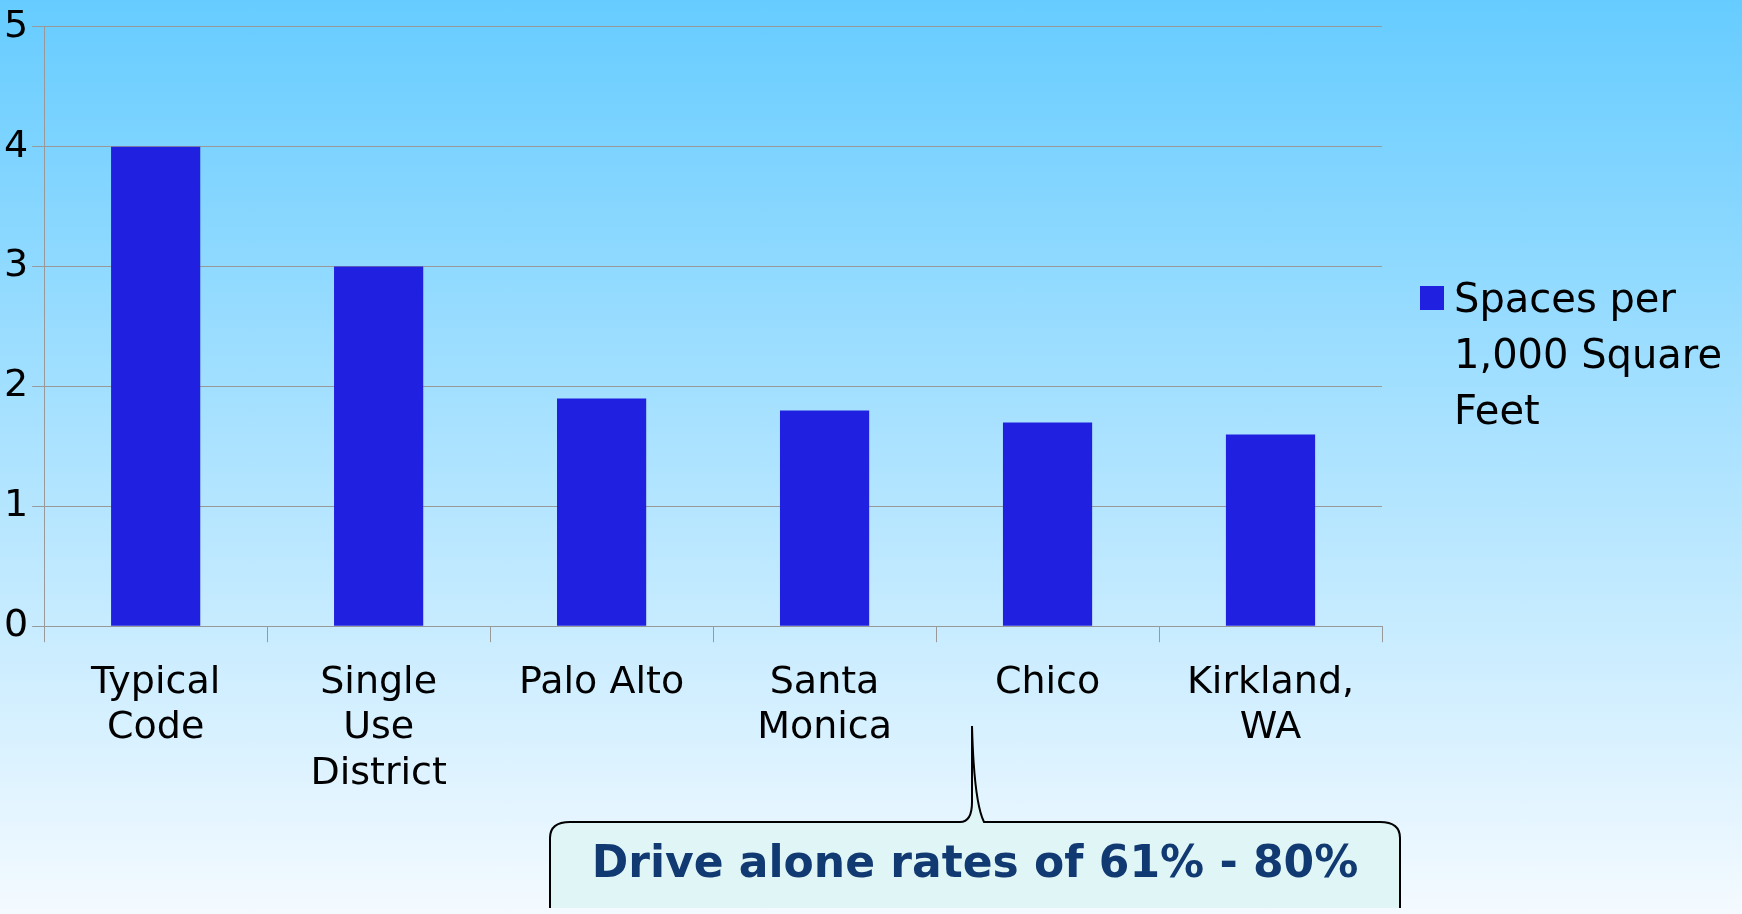 The image size is (1742, 914). I want to click on x-tick-label: Kirkland, WA, so click(1270, 702).